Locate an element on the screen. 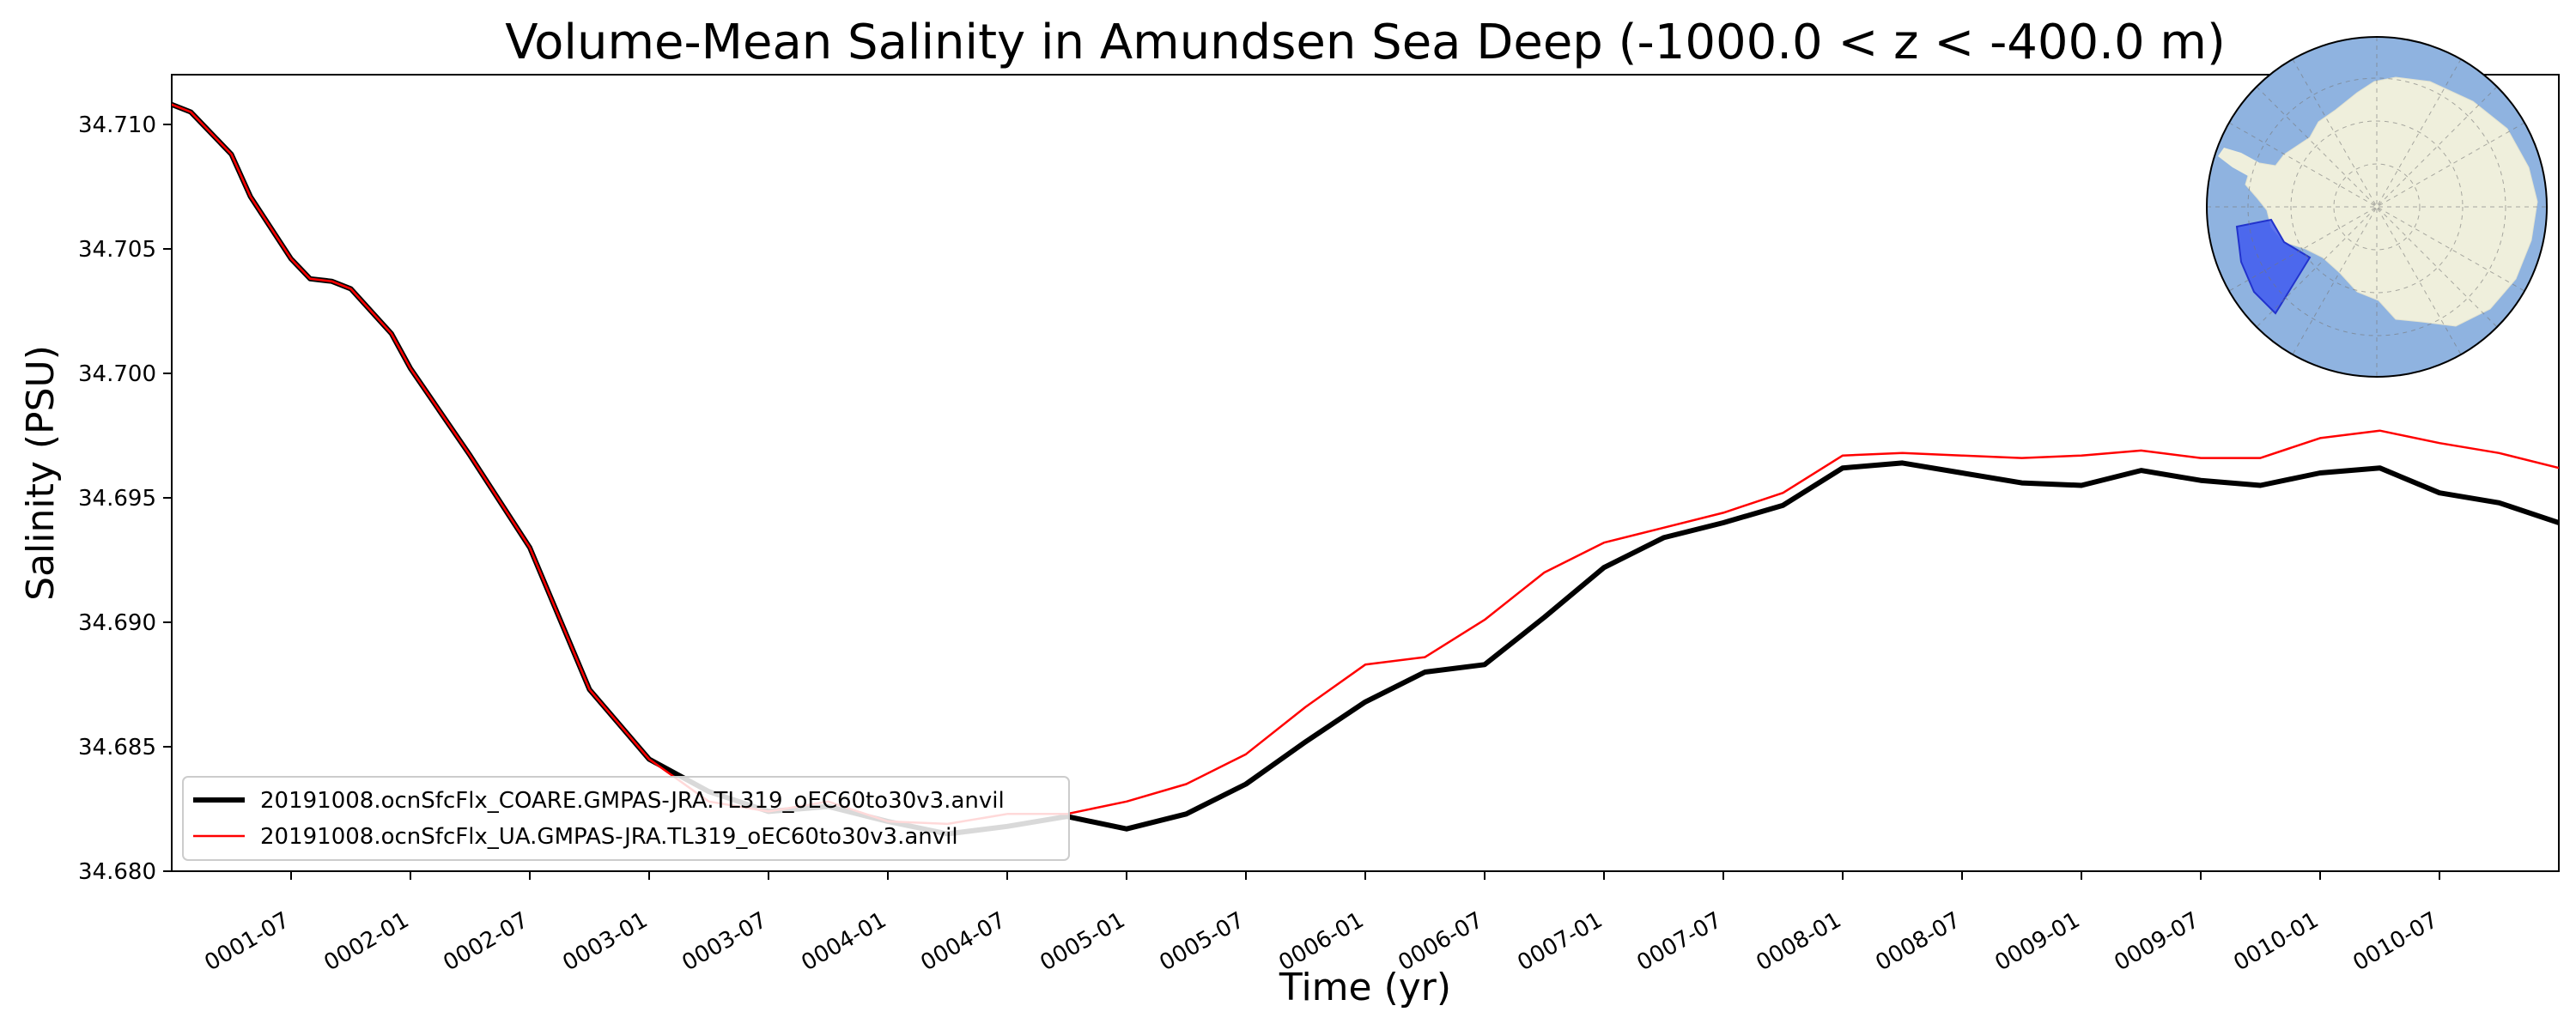 This screenshot has height=1030, width=2576. x-tick-label: 0003-07 is located at coordinates (724, 941).